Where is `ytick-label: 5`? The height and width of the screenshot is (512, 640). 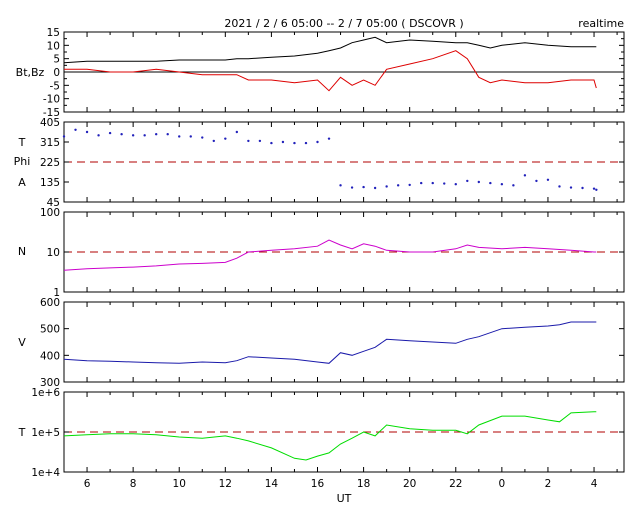 ytick-label: 5 is located at coordinates (56, 60).